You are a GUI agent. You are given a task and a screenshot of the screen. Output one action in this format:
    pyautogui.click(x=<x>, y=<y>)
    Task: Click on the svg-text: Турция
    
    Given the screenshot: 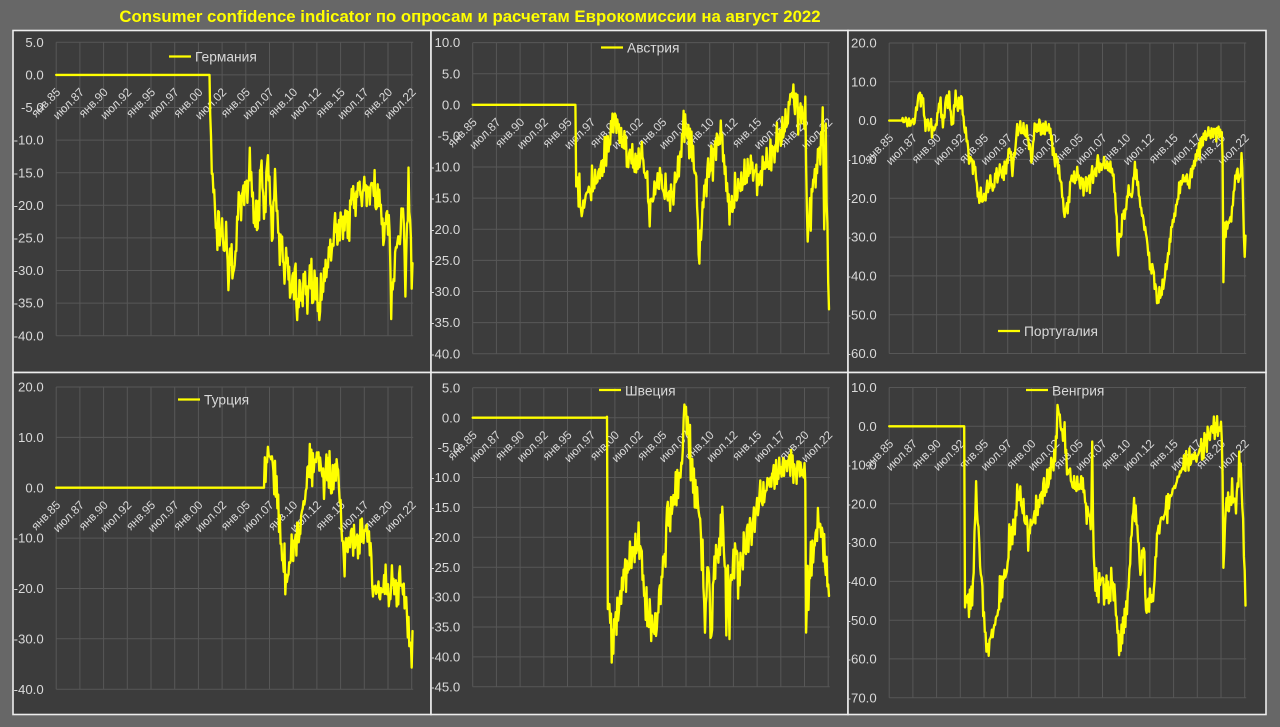 What is the action you would take?
    pyautogui.click(x=226, y=400)
    